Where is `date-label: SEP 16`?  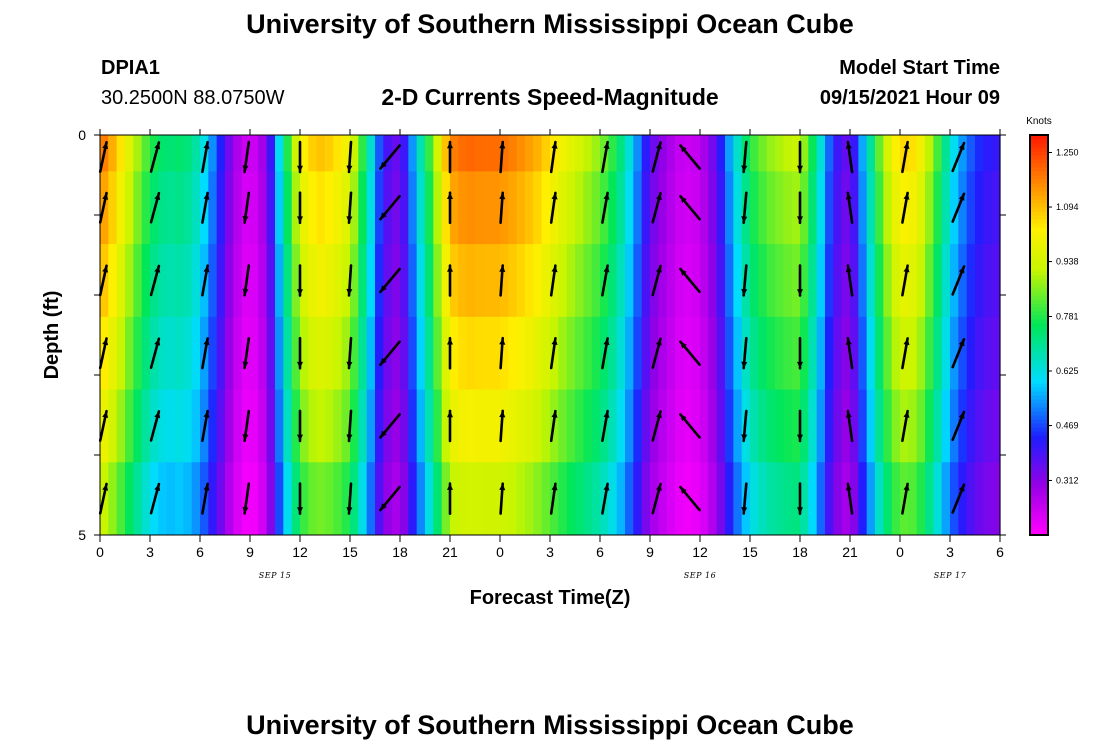
date-label: SEP 16 is located at coordinates (700, 575).